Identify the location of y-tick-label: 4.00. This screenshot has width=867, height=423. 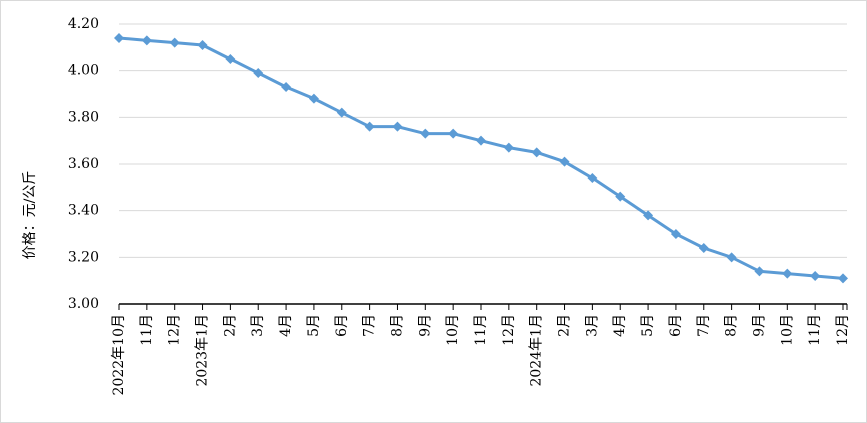
(83, 71).